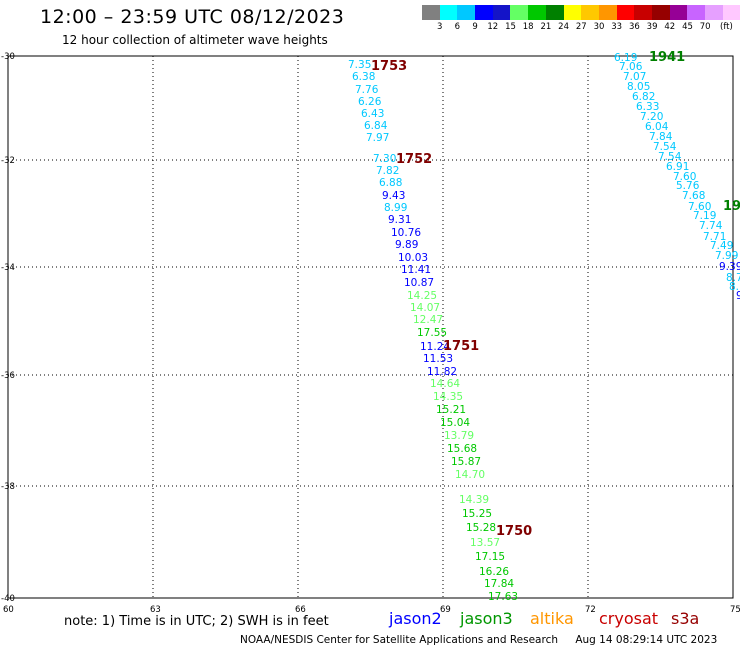 The image size is (740, 650). Describe the element at coordinates (643, 97) in the screenshot. I see `swh-value: 6.82` at that location.